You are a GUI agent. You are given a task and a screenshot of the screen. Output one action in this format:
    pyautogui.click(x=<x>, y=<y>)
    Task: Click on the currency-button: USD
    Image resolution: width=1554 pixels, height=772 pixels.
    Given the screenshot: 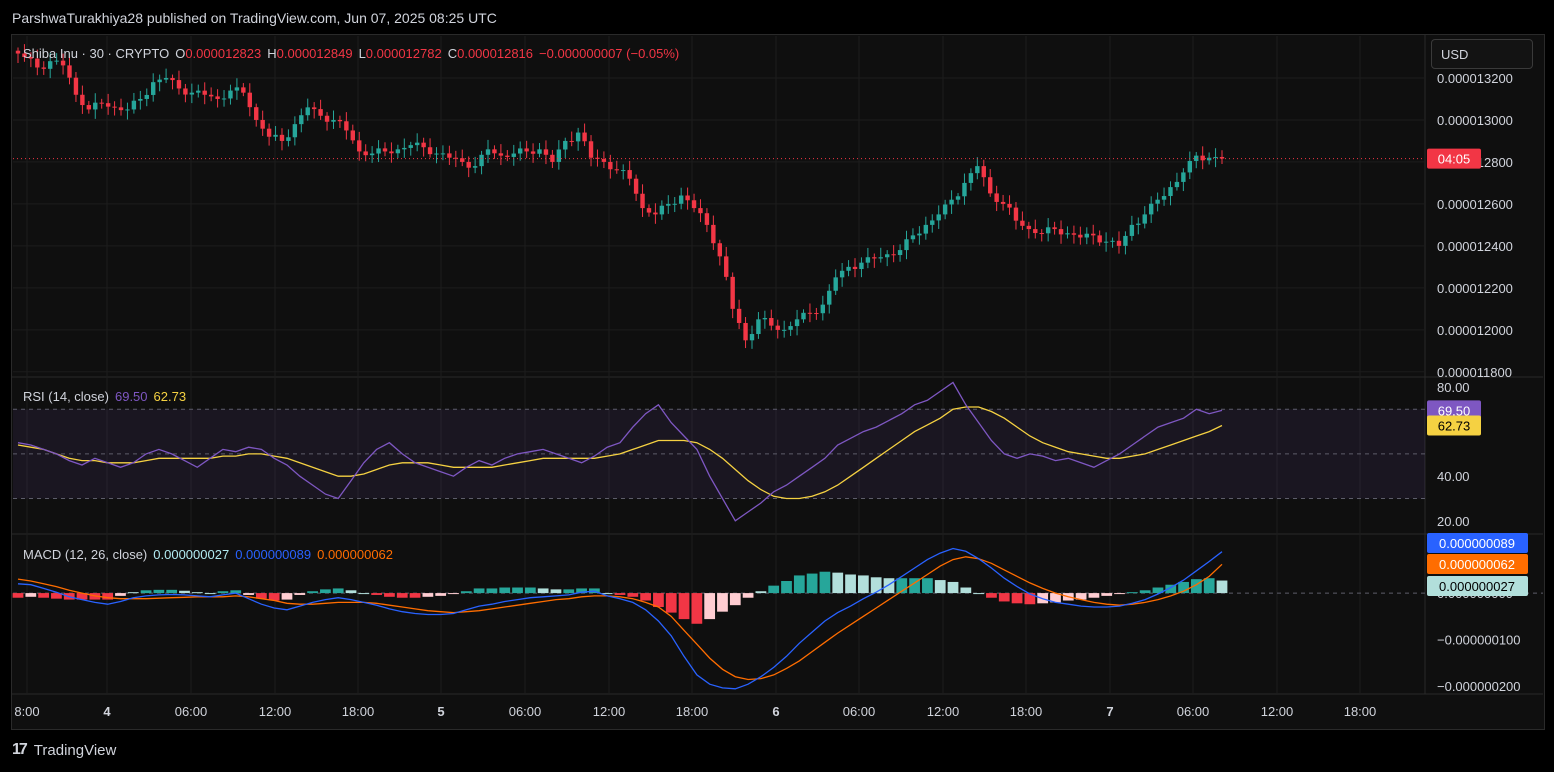 What is the action you would take?
    pyautogui.click(x=1482, y=54)
    